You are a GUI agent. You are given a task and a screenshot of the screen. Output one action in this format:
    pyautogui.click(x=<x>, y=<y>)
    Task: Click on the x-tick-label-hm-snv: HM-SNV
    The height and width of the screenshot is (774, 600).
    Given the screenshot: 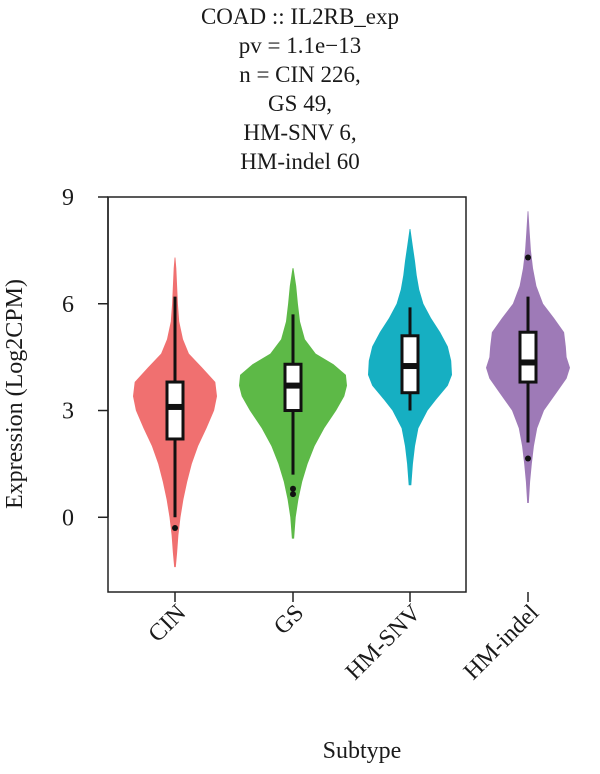 What is the action you would take?
    pyautogui.click(x=384, y=642)
    